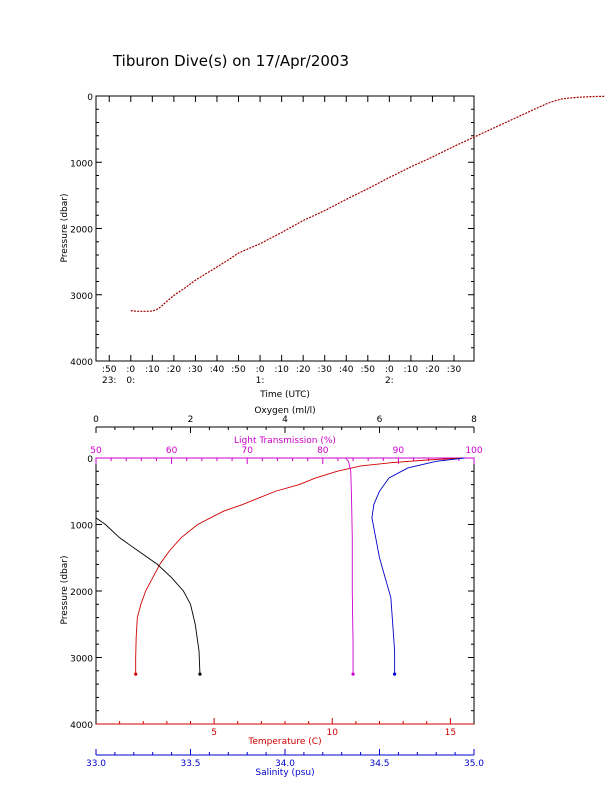 This screenshot has height=785, width=612. I want to click on temperature-end-marker, so click(136, 674).